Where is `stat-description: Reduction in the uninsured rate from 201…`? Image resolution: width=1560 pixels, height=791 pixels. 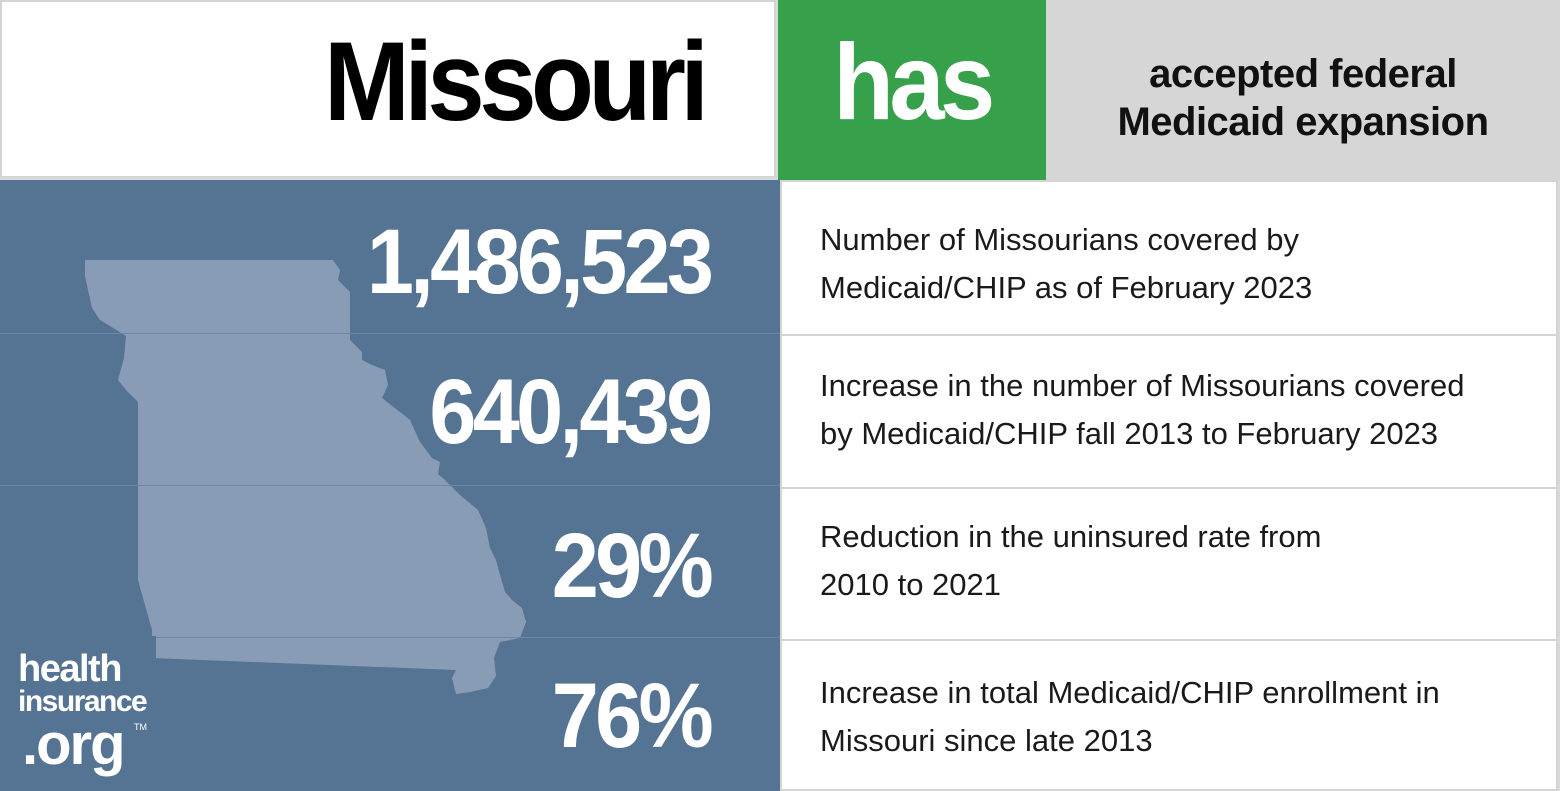
stat-description: Reduction in the uninsured rate from 201… is located at coordinates (1070, 561).